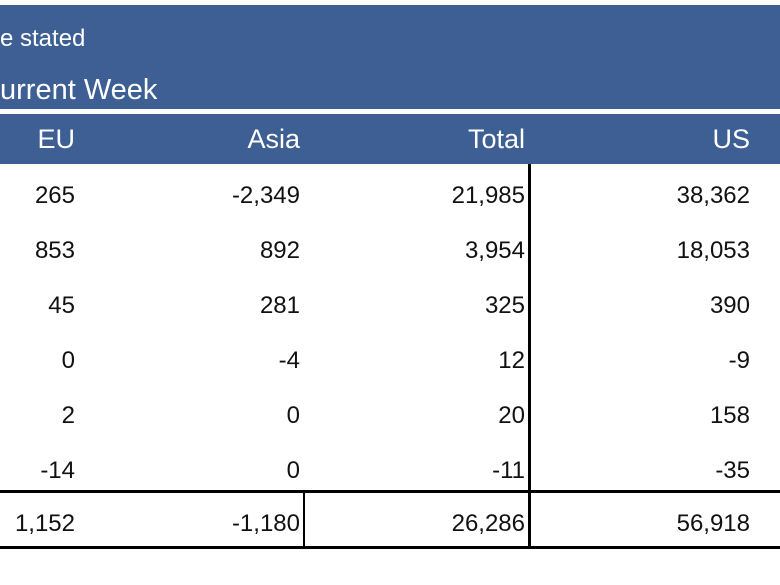  Describe the element at coordinates (511, 415) in the screenshot. I see `cell-total: 20` at that location.